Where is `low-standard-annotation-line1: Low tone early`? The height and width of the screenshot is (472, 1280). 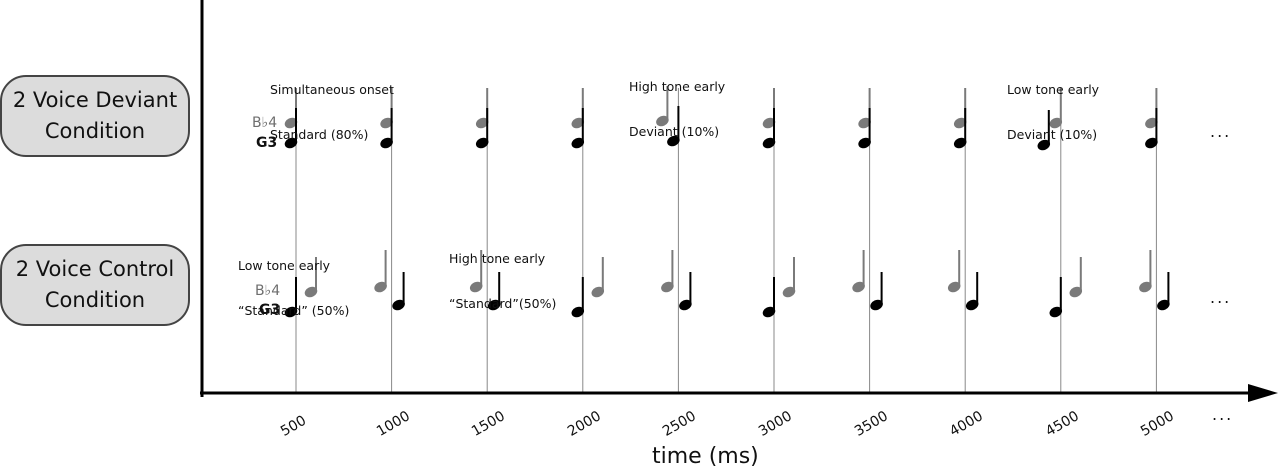 low-standard-annotation-line1: Low tone early is located at coordinates (284, 265).